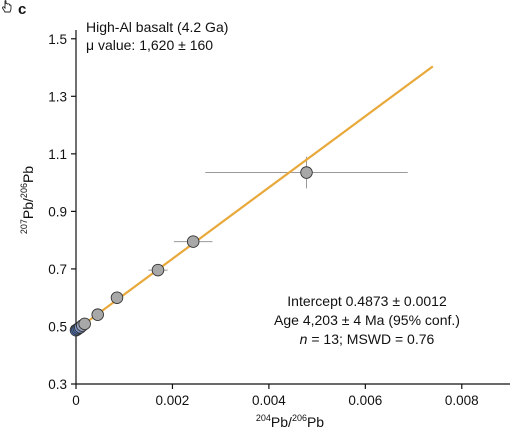 The width and height of the screenshot is (530, 436). I want to click on stats-n-symbol: n, so click(303, 339).